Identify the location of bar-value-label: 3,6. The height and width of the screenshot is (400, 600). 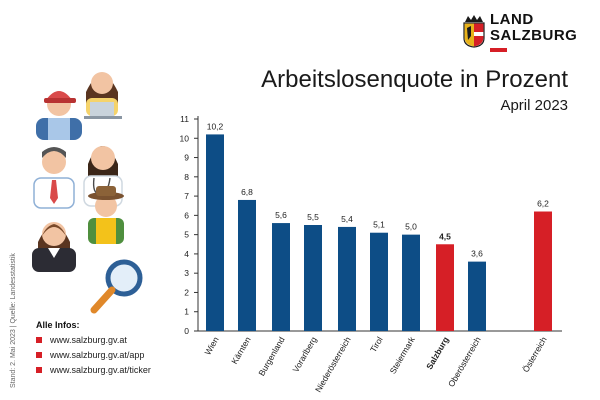
(477, 254).